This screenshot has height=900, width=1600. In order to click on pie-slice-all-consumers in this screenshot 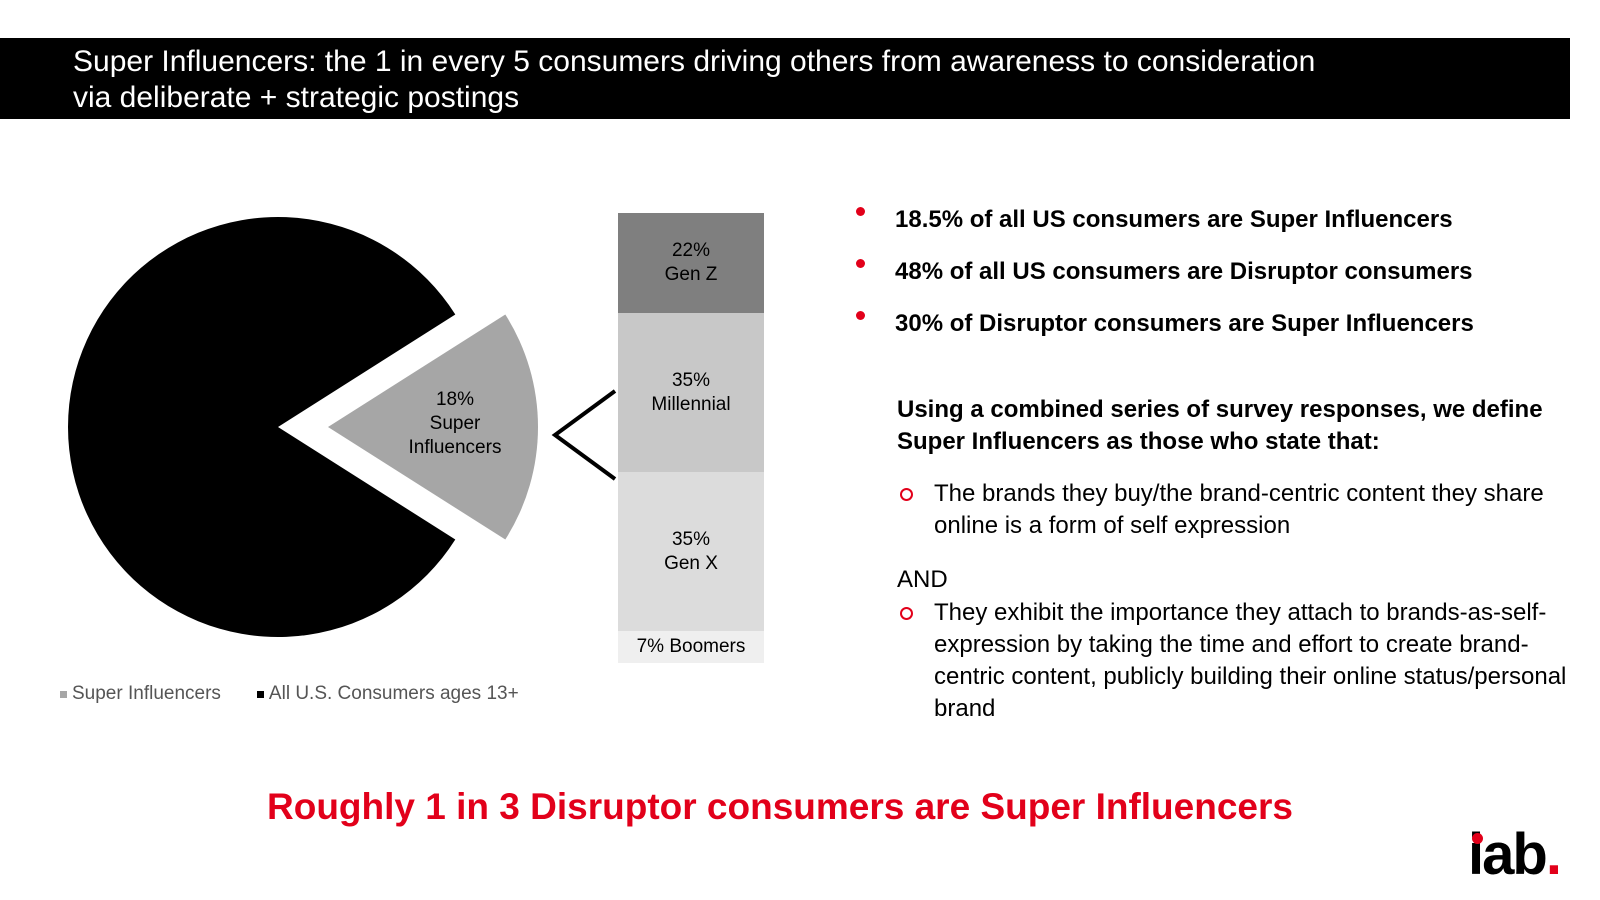, I will do `click(262, 427)`.